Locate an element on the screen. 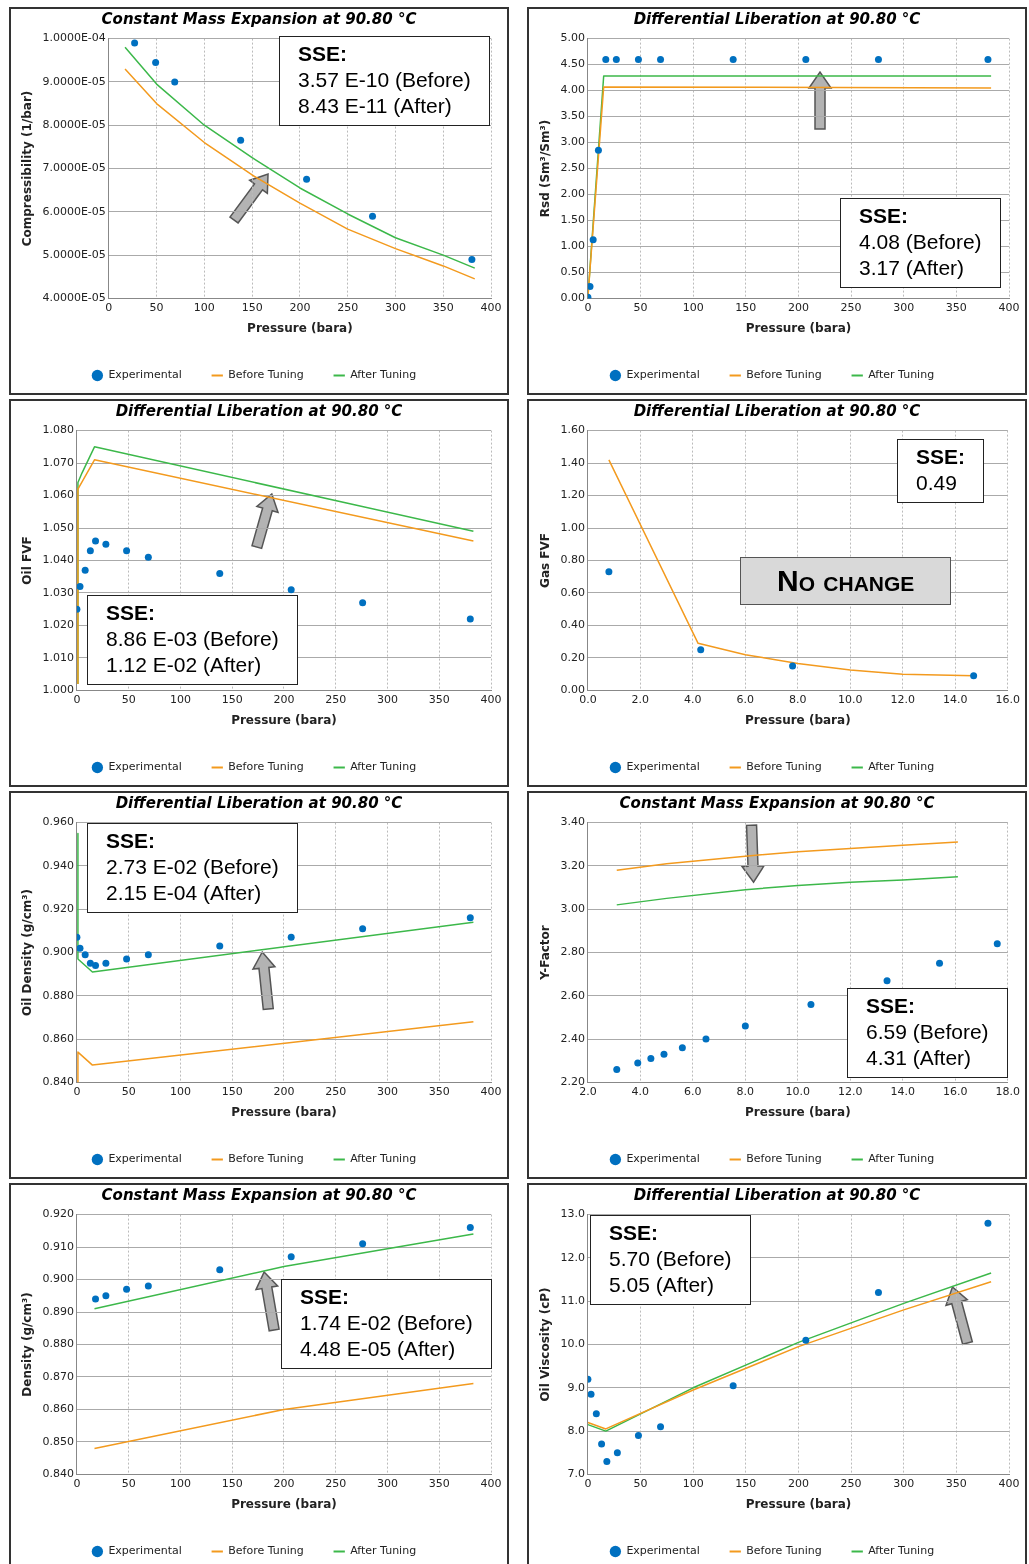  x-tick-label: 18.0 is located at coordinates (1007, 1091).